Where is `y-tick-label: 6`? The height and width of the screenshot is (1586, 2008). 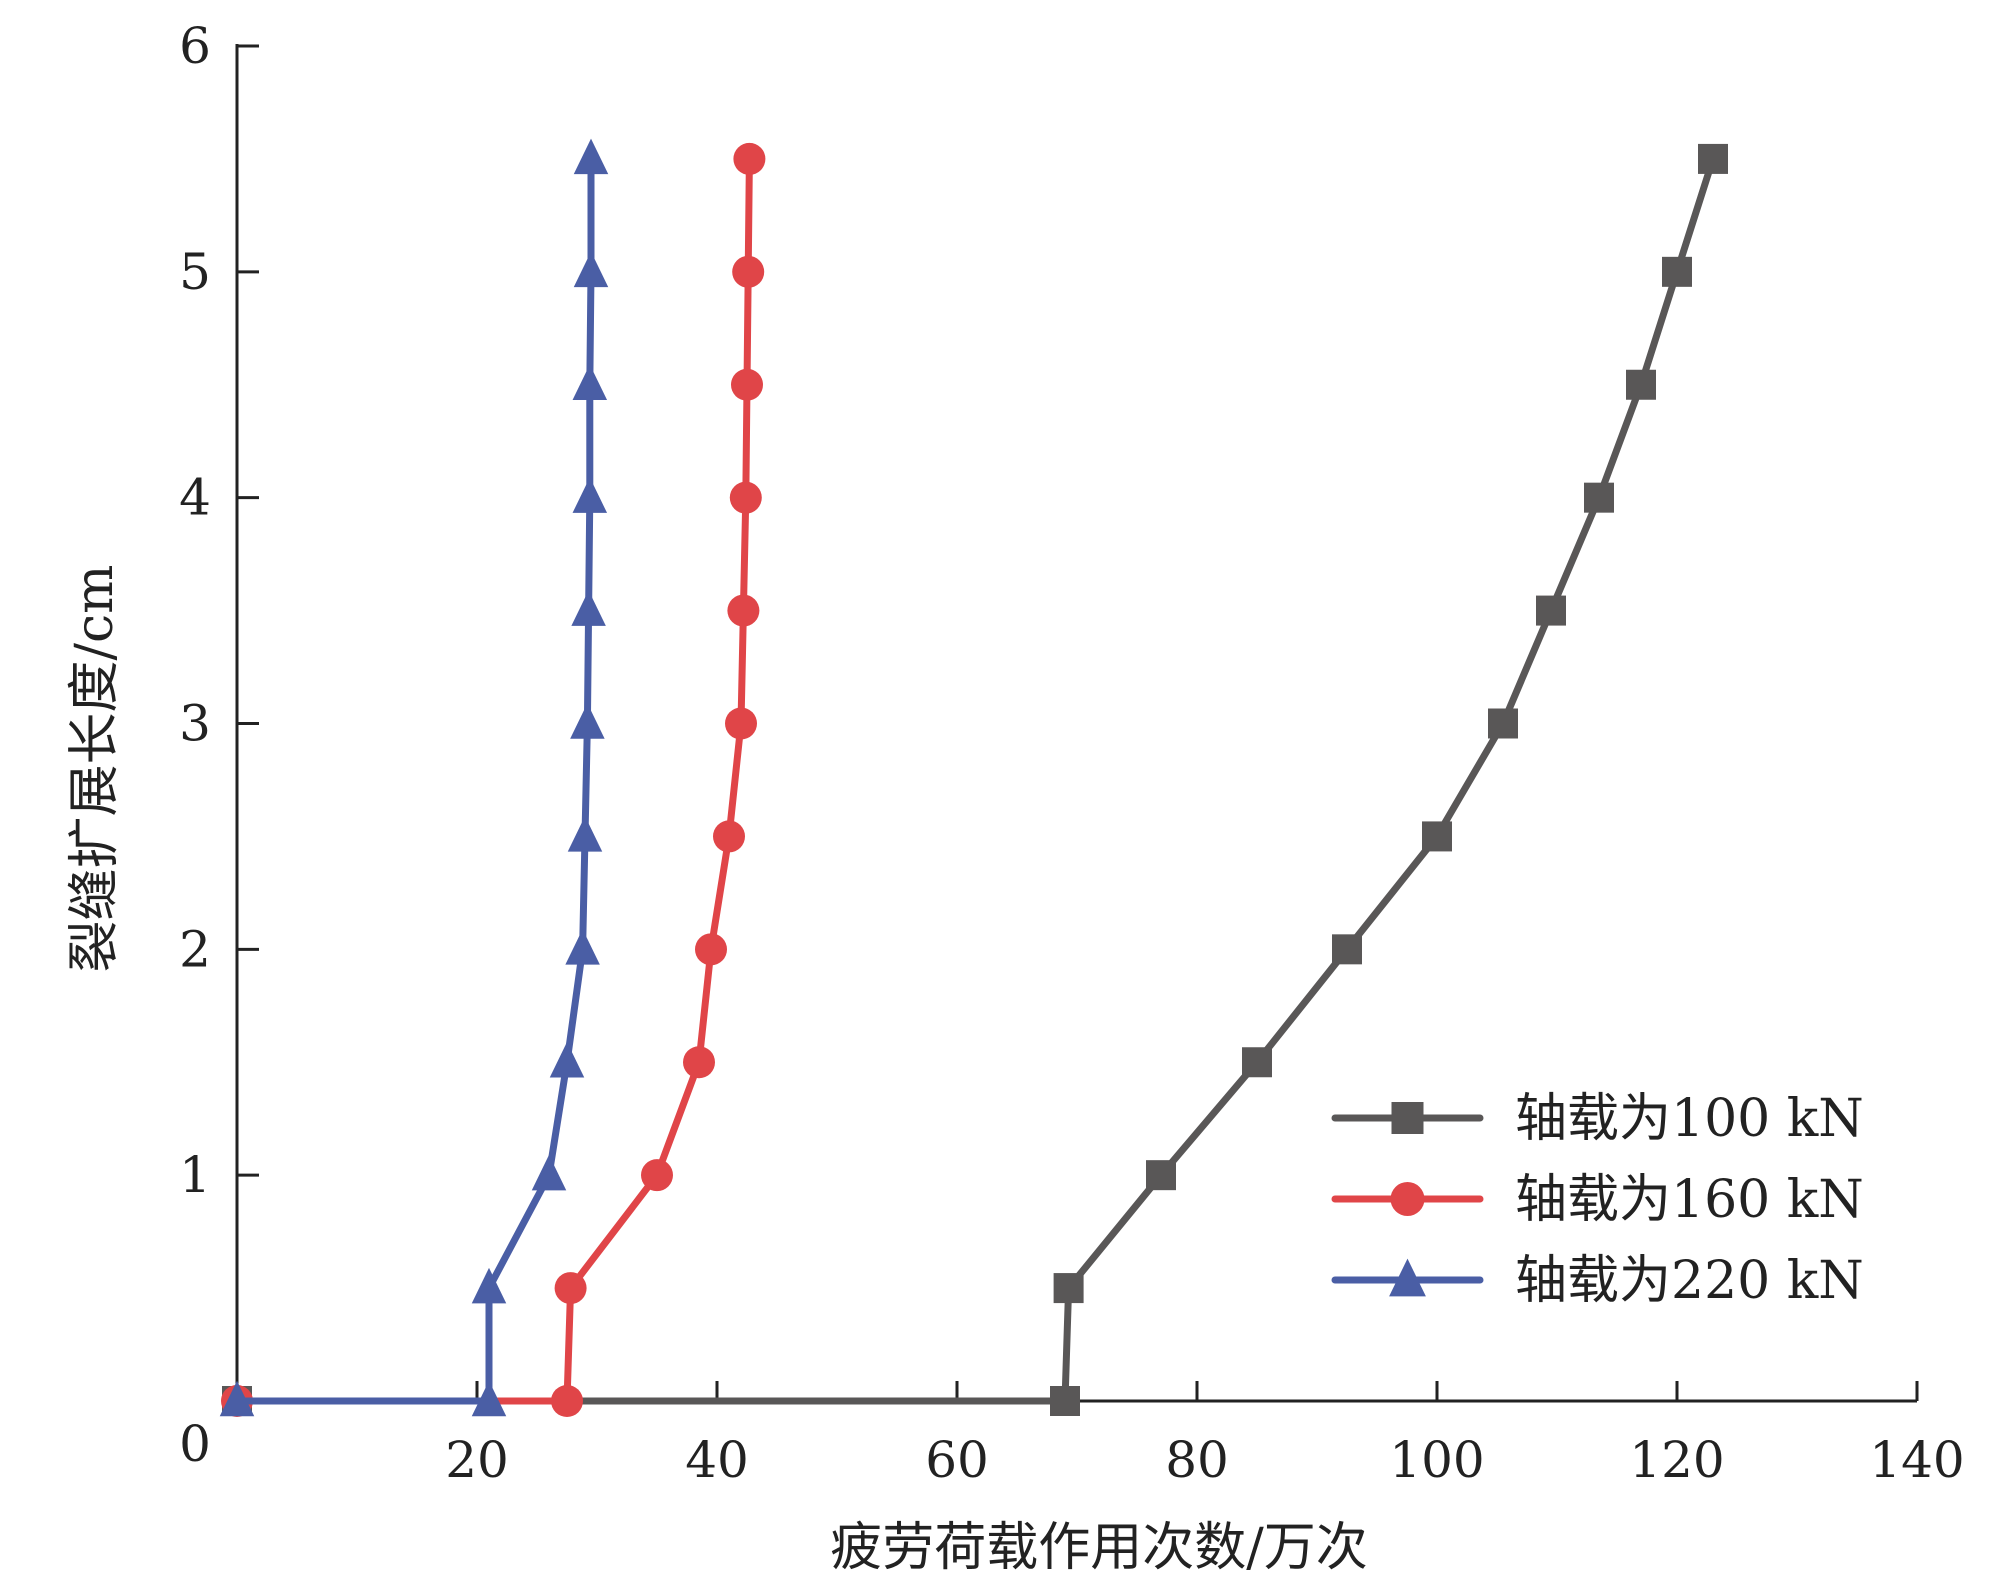 y-tick-label: 6 is located at coordinates (195, 46).